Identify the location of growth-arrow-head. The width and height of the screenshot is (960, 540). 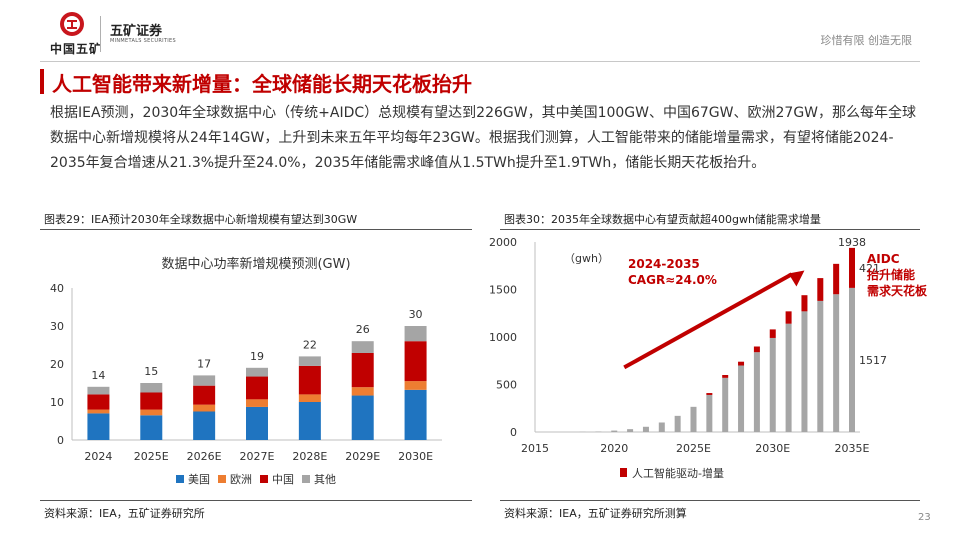
(796, 278).